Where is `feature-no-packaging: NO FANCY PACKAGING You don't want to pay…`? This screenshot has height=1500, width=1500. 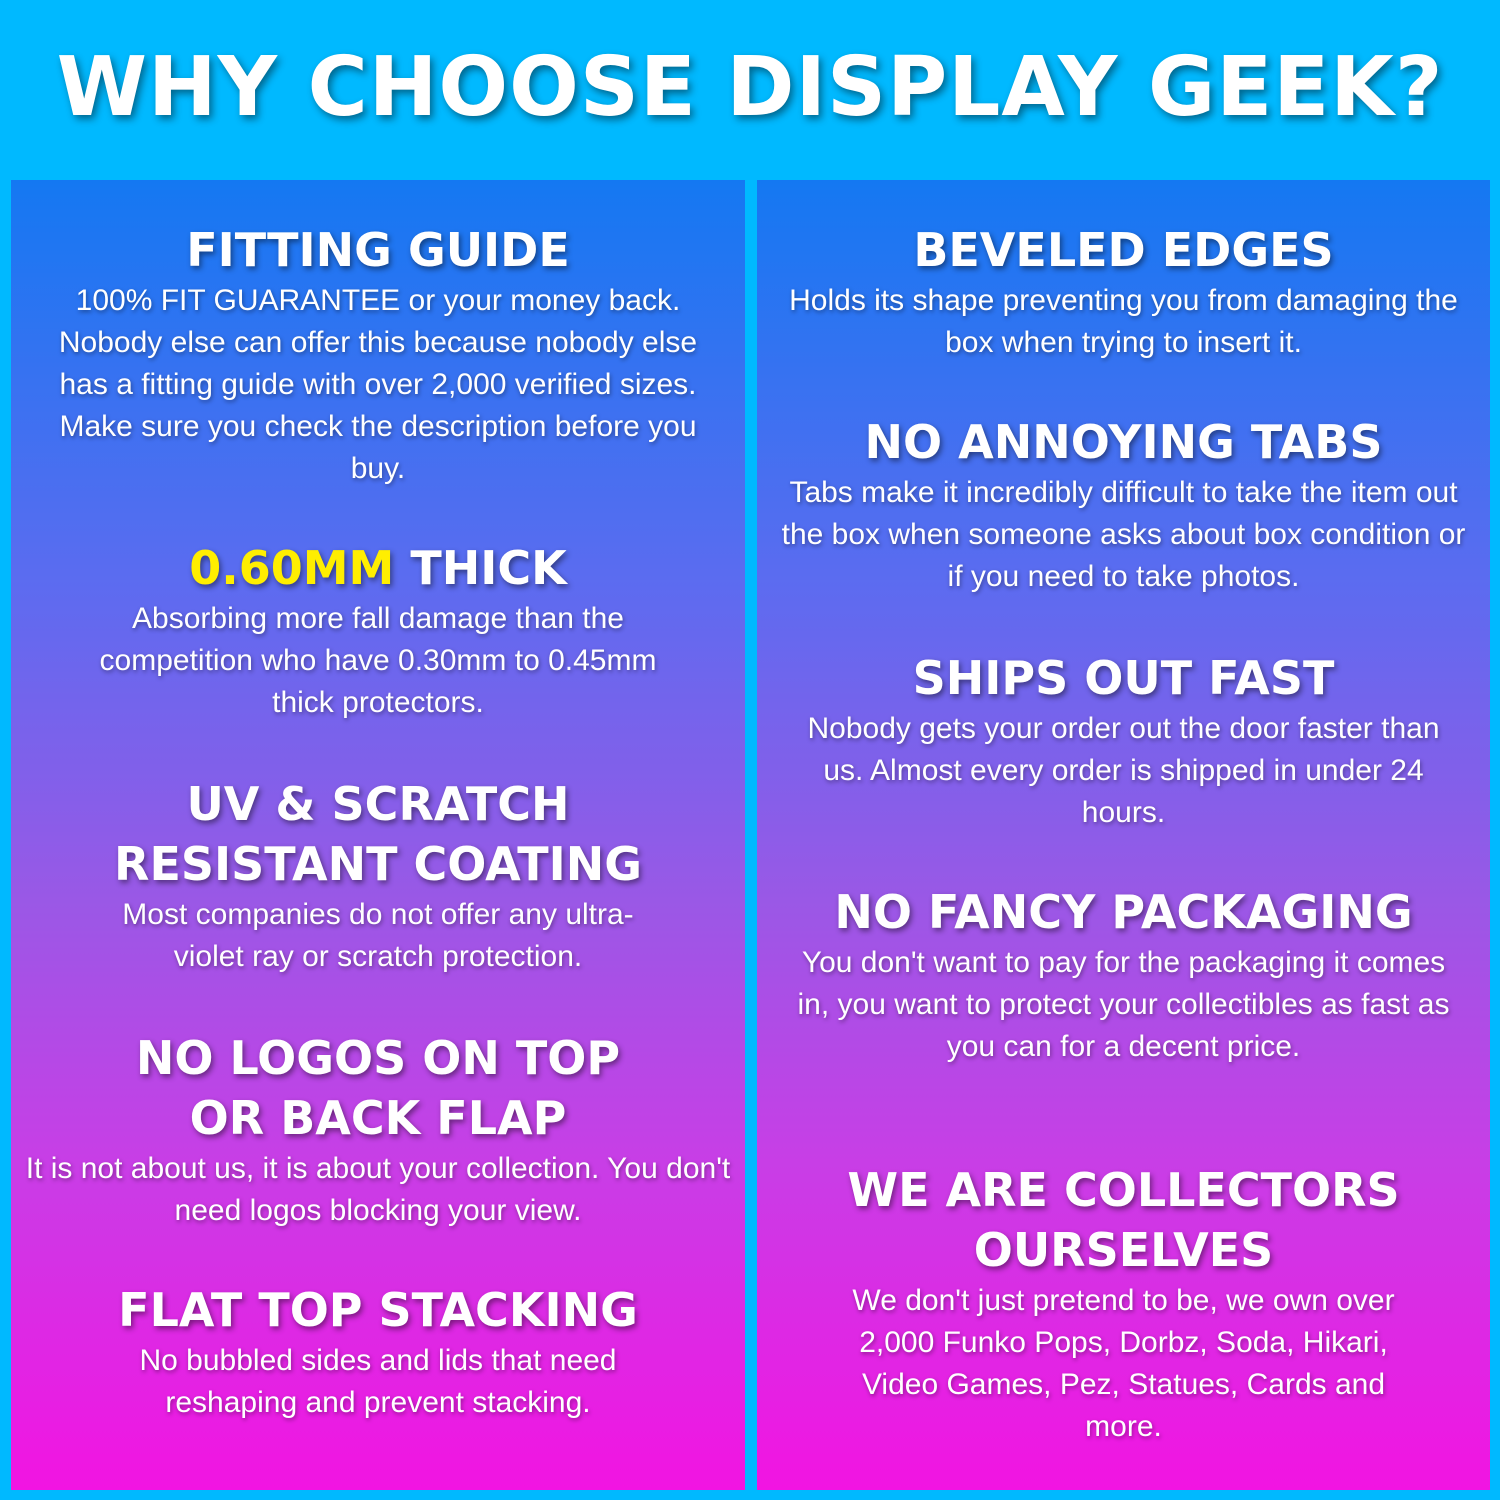 feature-no-packaging: NO FANCY PACKAGING You don't want to pay… is located at coordinates (1123, 975).